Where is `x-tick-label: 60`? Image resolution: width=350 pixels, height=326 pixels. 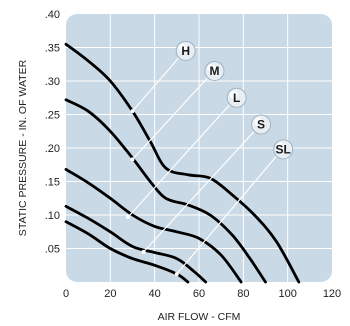 x-tick-label: 60 is located at coordinates (199, 294).